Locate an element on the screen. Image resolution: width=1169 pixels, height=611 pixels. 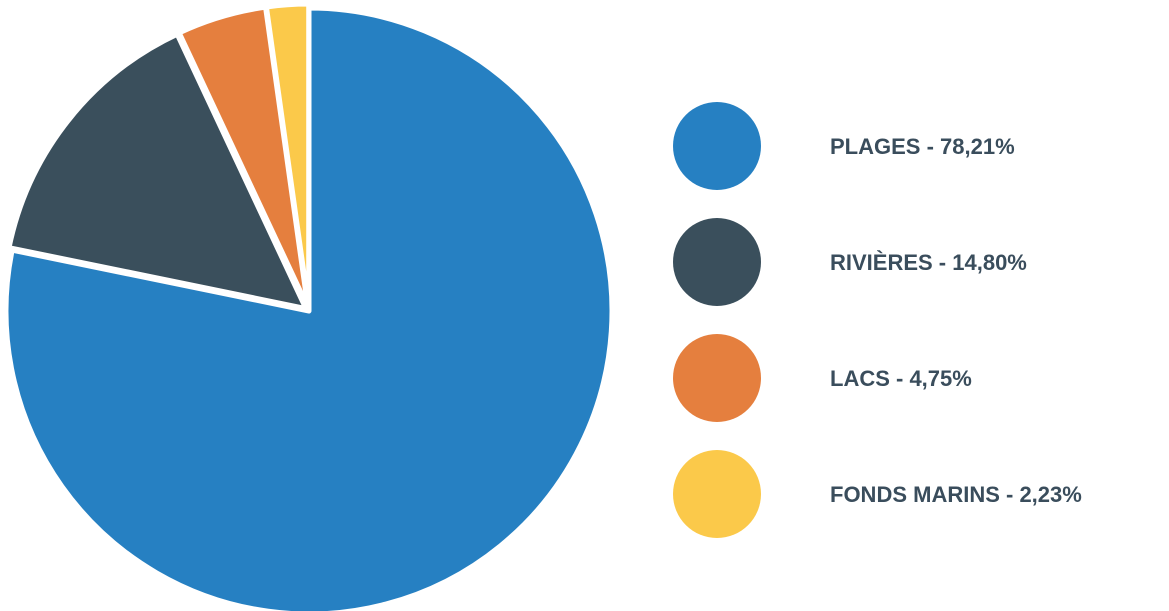
legend-marker-plages is located at coordinates (717, 146).